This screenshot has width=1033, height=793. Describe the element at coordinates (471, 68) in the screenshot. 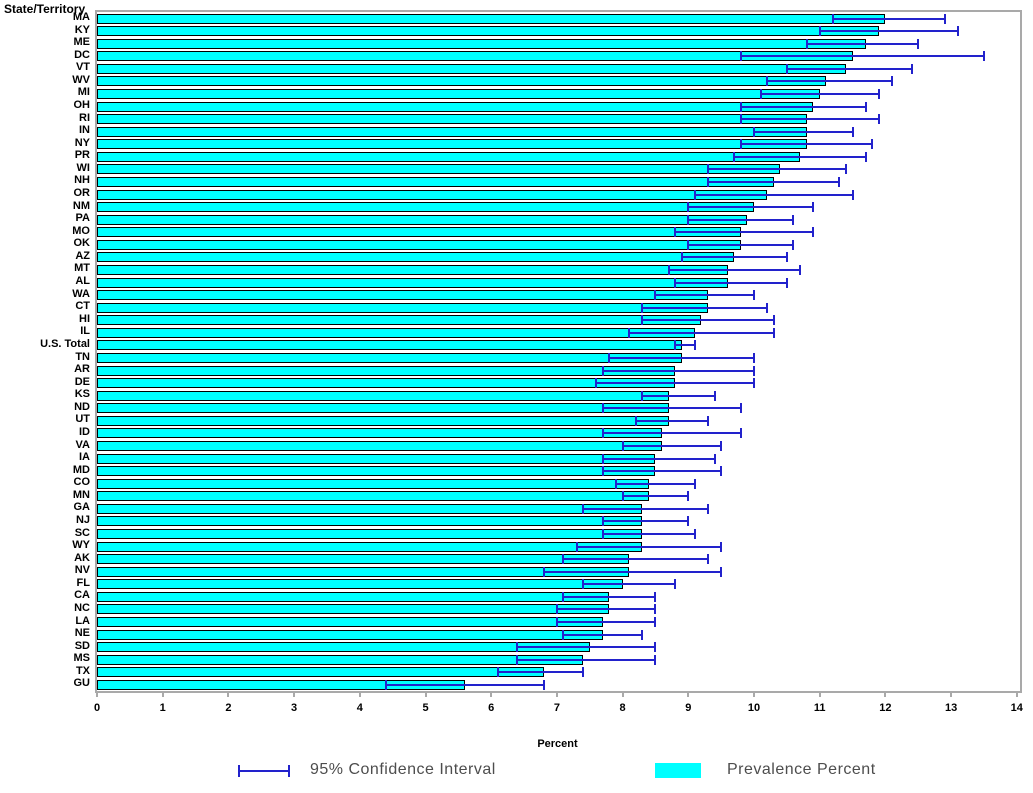

I see `prevalence-bar-VT` at that location.